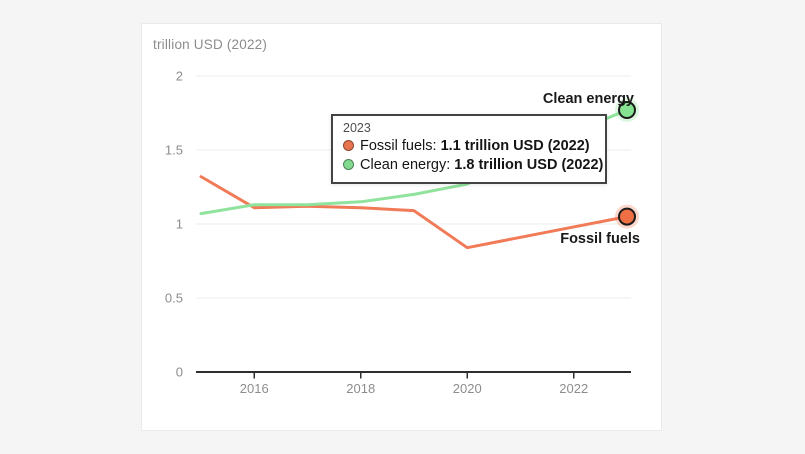  Describe the element at coordinates (179, 372) in the screenshot. I see `y-tick-label: 0` at that location.